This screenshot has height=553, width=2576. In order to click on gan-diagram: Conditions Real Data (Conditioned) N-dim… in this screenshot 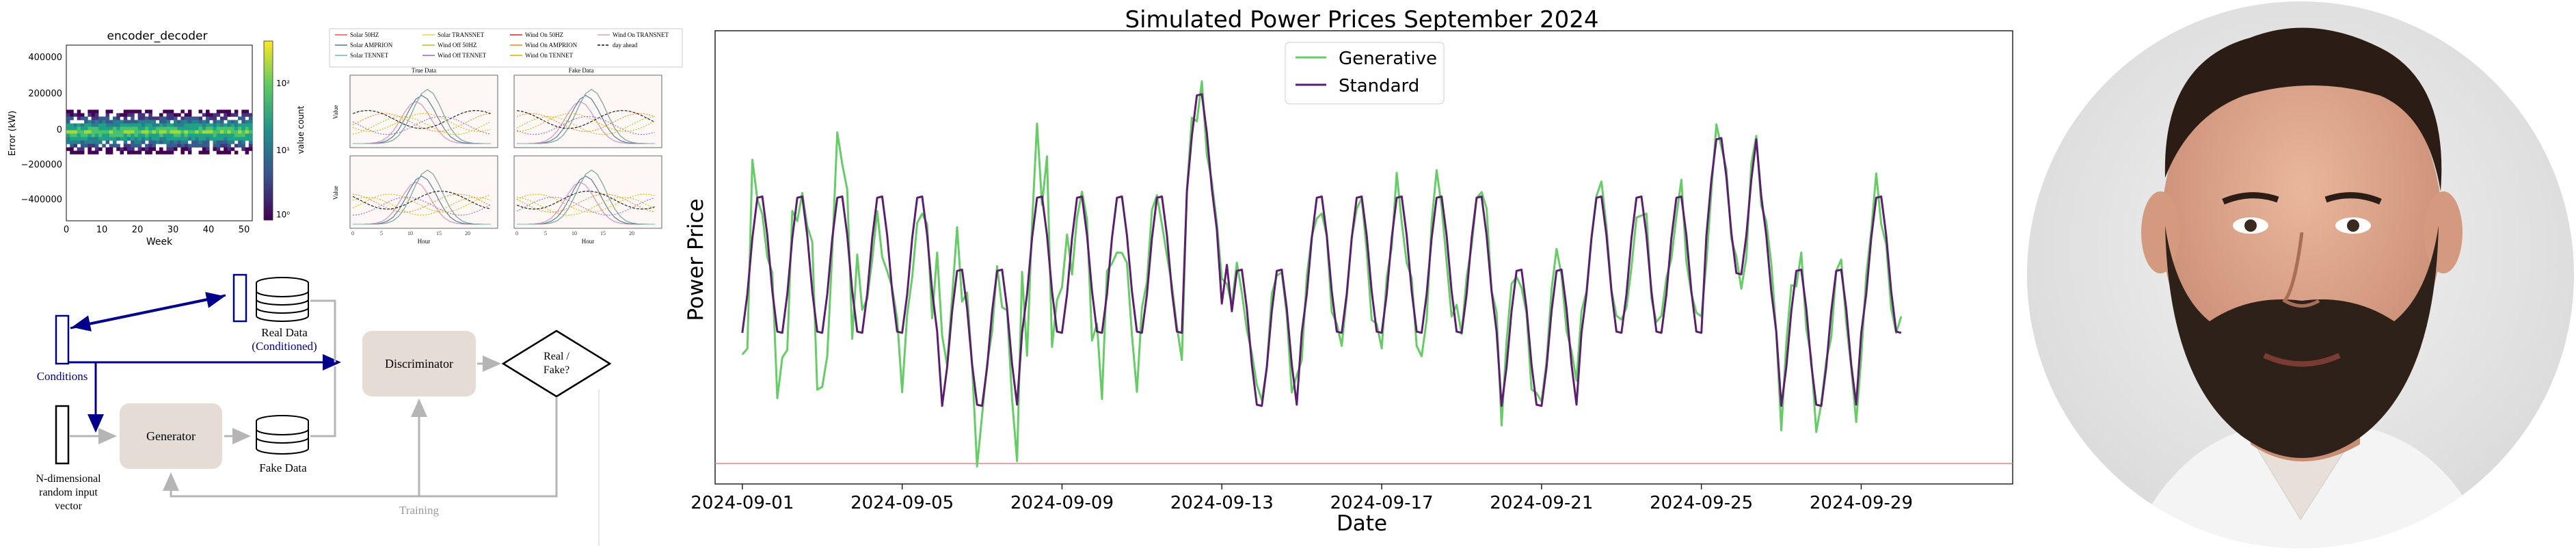, I will do `click(324, 409)`.